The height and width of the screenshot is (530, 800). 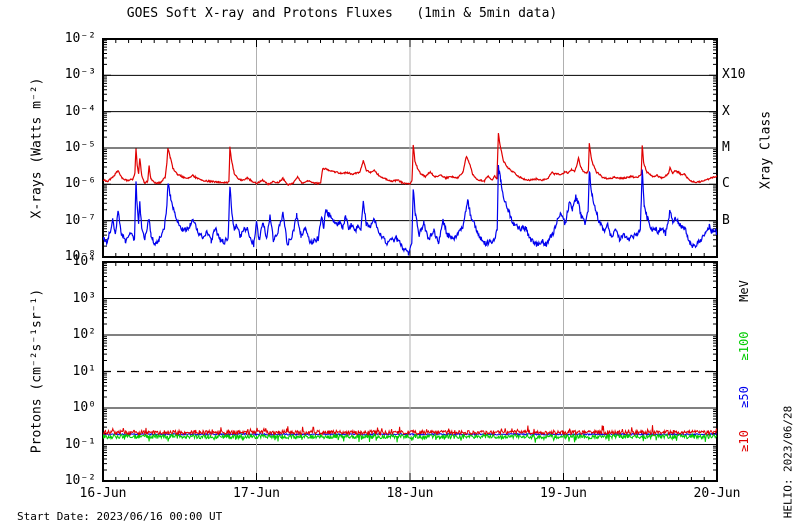 I want to click on helio-watermark: HELIO: 2023/06/28, so click(x=788, y=462).